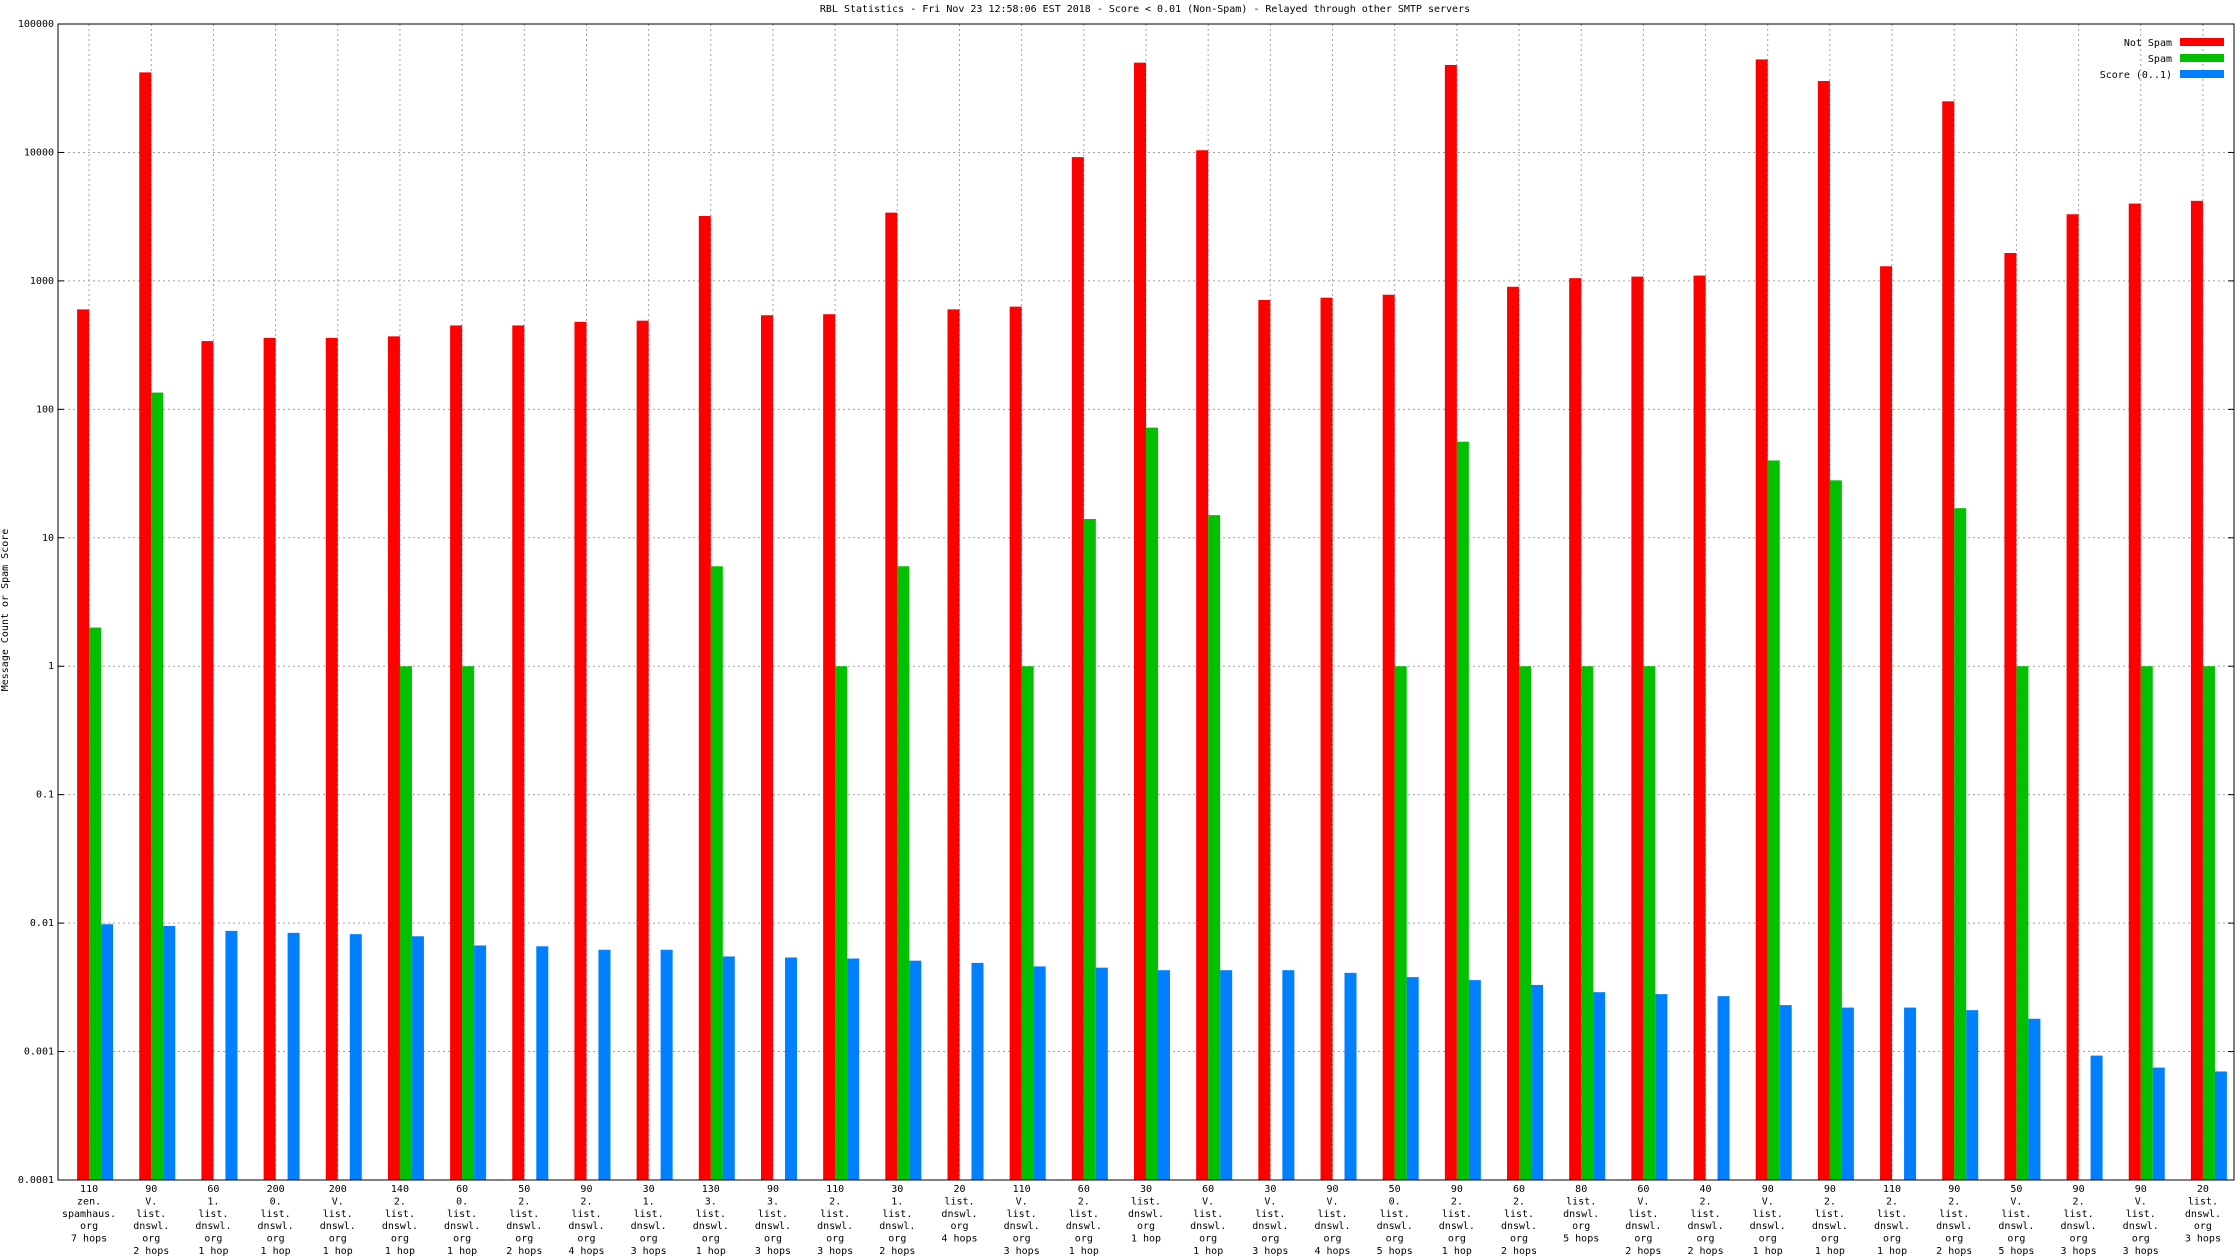 The image size is (2240, 1260). I want to click on x-tick-line: 2 hops, so click(151, 1251).